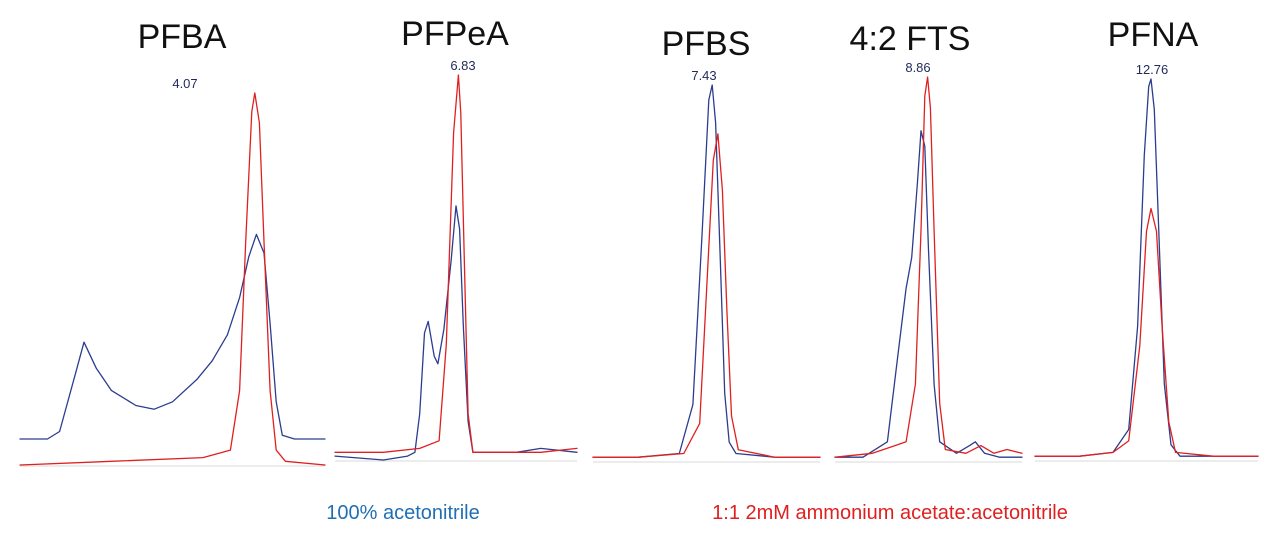 This screenshot has width=1280, height=548. I want to click on peak-retention-time-label: 12.76, so click(1152, 69).